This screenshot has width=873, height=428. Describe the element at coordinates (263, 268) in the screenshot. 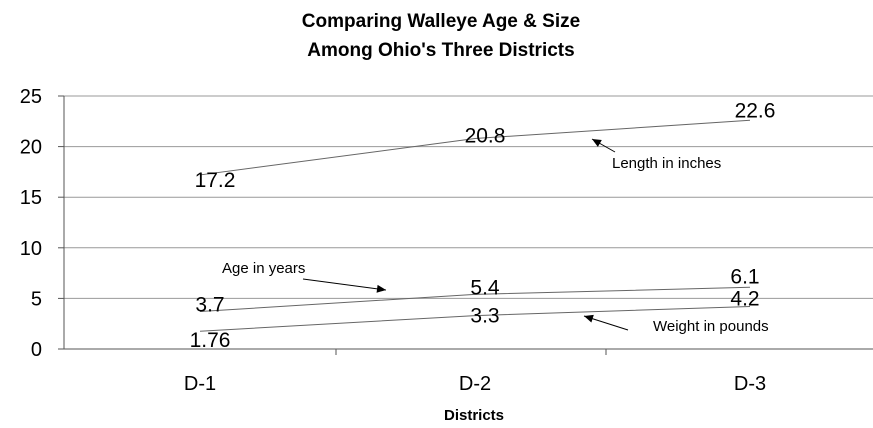

I see `series-annotation-label-1: Age in years` at that location.